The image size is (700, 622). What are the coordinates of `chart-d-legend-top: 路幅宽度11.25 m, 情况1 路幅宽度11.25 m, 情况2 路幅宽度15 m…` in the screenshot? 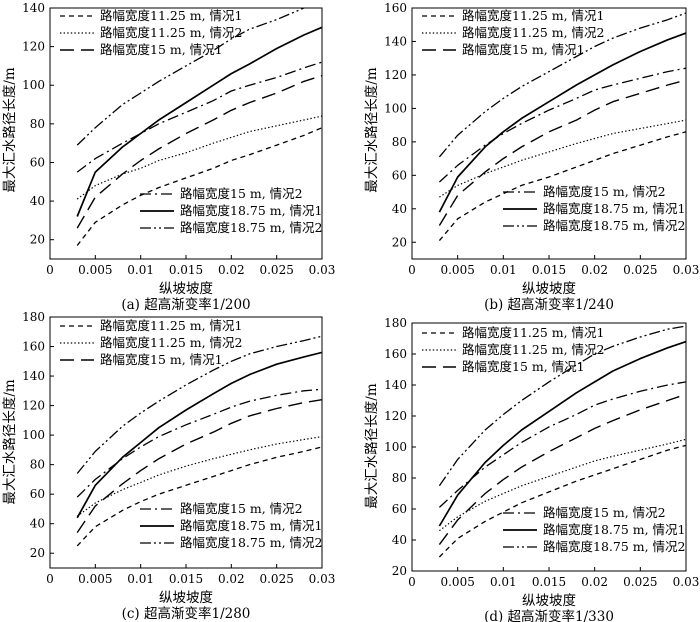 It's located at (513, 349).